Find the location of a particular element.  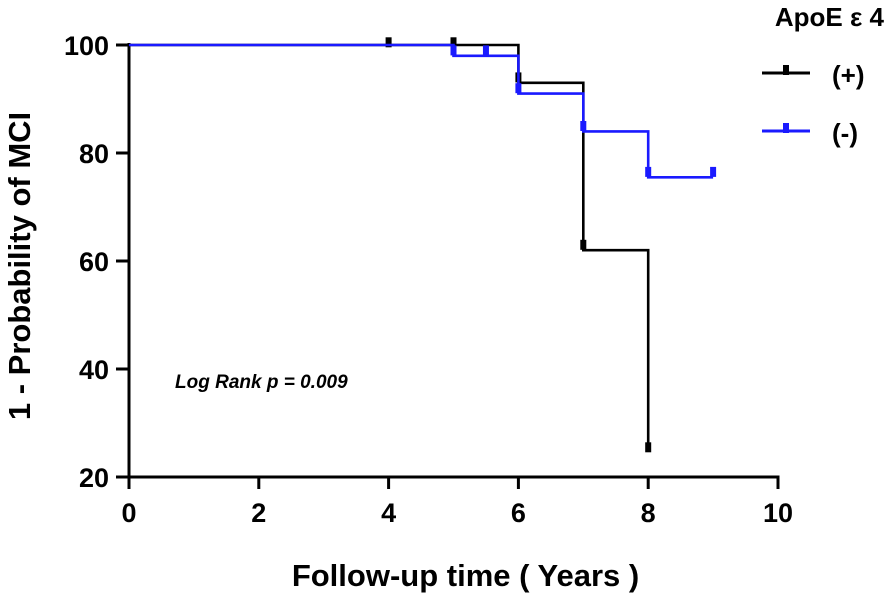

x-axis-title: Follow-up time ( Years ) is located at coordinates (465, 575).